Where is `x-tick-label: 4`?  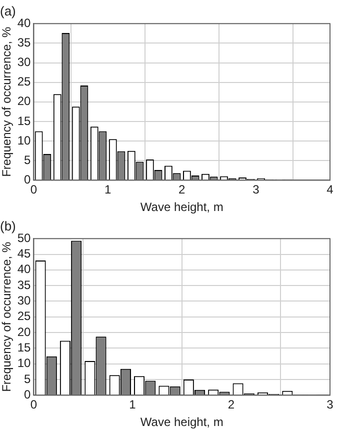
x-tick-label: 4 is located at coordinates (330, 189).